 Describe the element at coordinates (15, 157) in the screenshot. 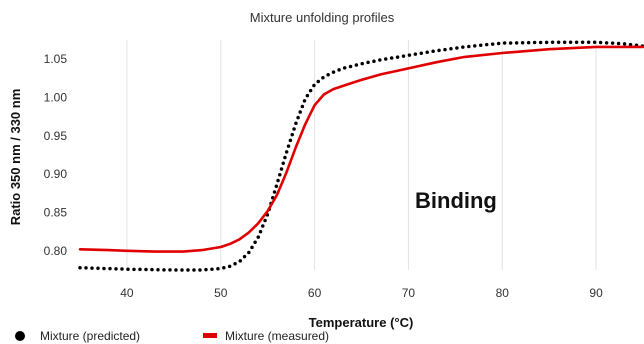

I see `y-axis-label: Ratio 350 nm / 330 nm` at that location.